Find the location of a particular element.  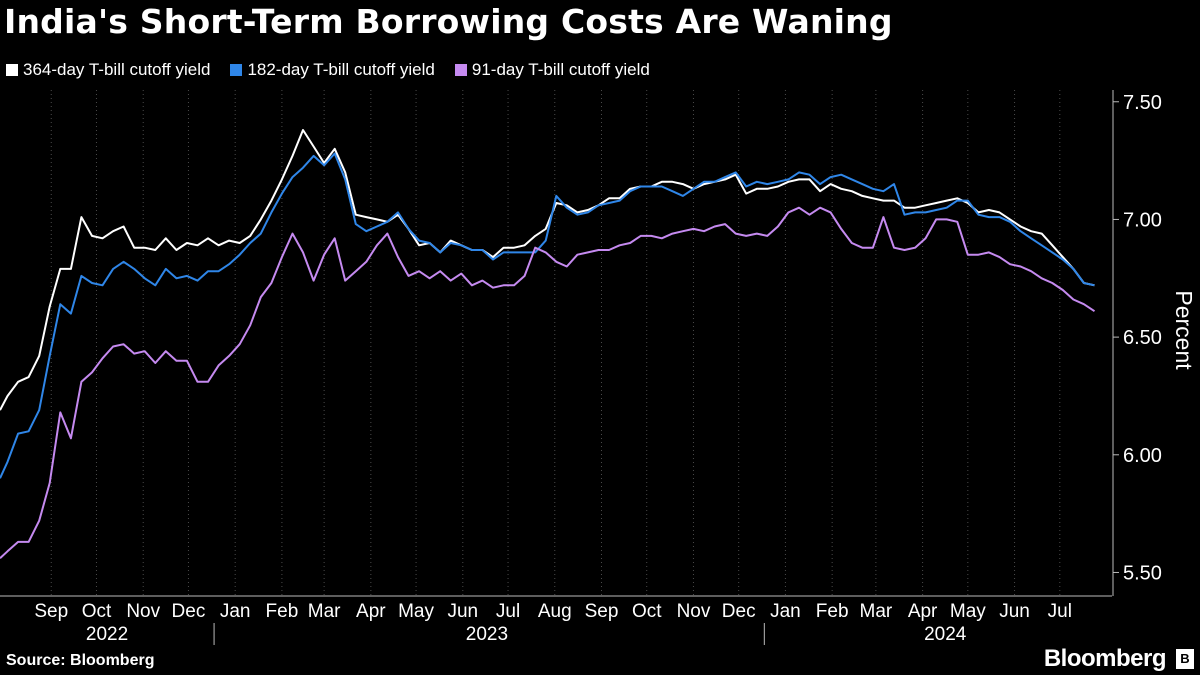

x-tick-label-3: Dec is located at coordinates (189, 611).